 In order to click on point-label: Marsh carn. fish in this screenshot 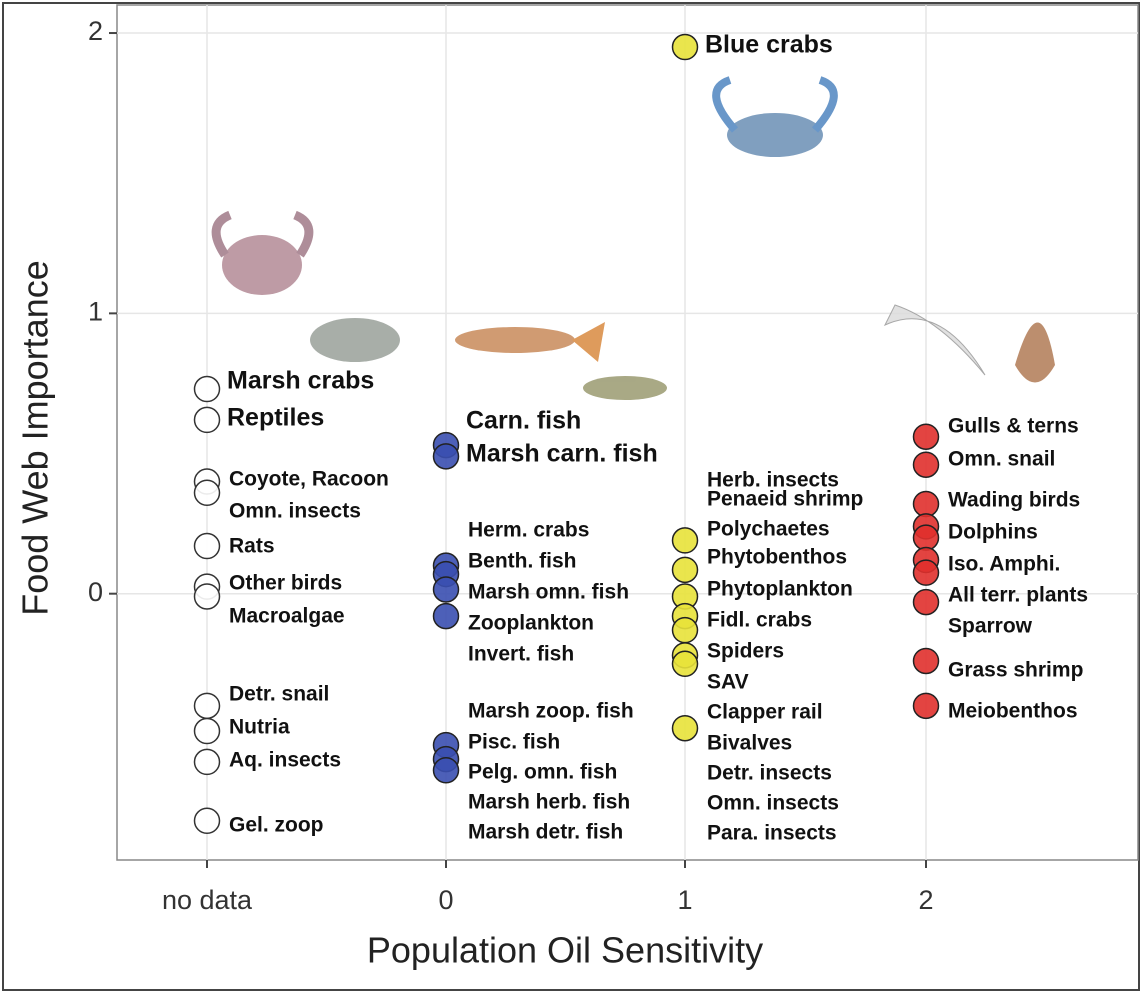, I will do `click(562, 454)`.